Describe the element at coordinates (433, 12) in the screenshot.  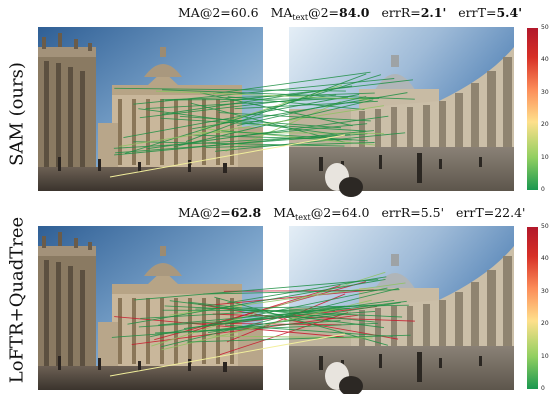
I see `errr-value: 2.1'` at that location.